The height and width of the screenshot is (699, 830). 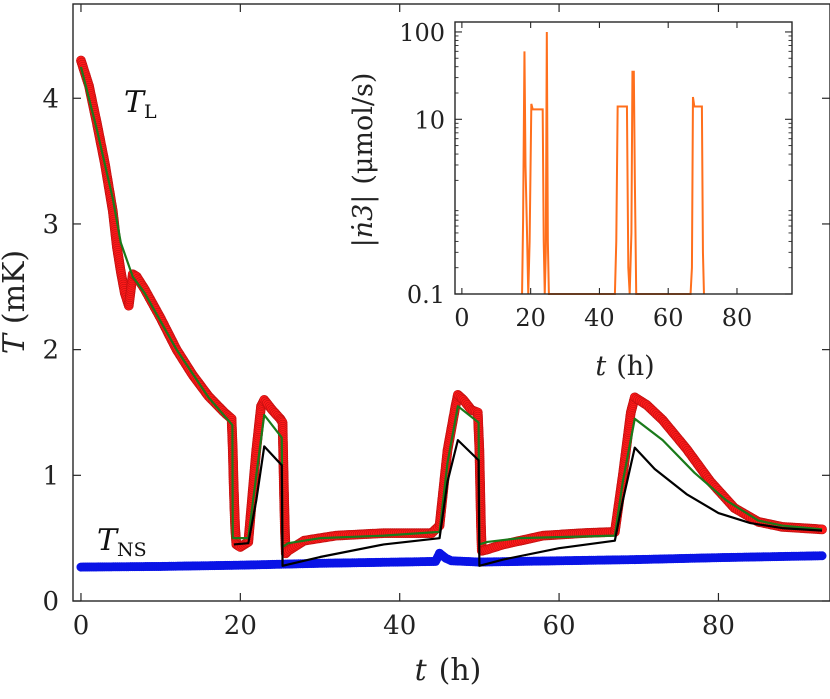 What do you see at coordinates (599, 318) in the screenshot?
I see `inset-x-tick-label: 40` at bounding box center [599, 318].